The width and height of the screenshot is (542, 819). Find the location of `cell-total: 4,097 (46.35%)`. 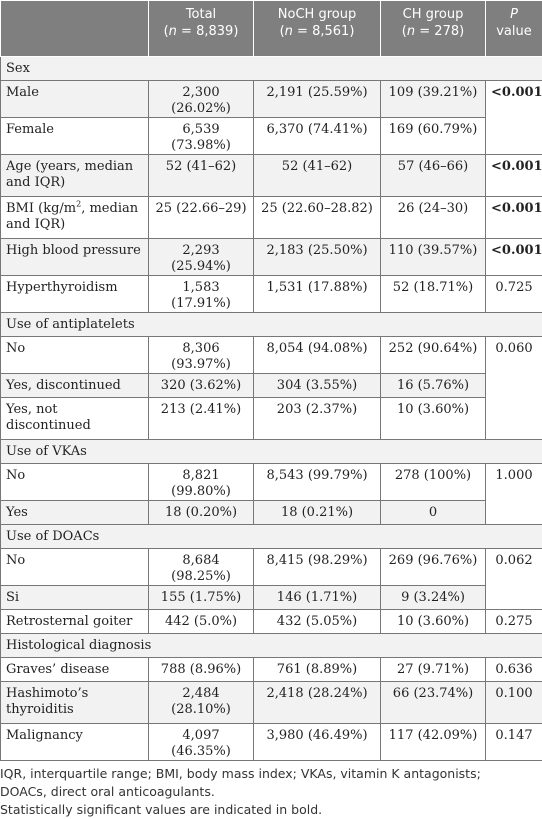

cell-total: 4,097 (46.35%) is located at coordinates (201, 742).